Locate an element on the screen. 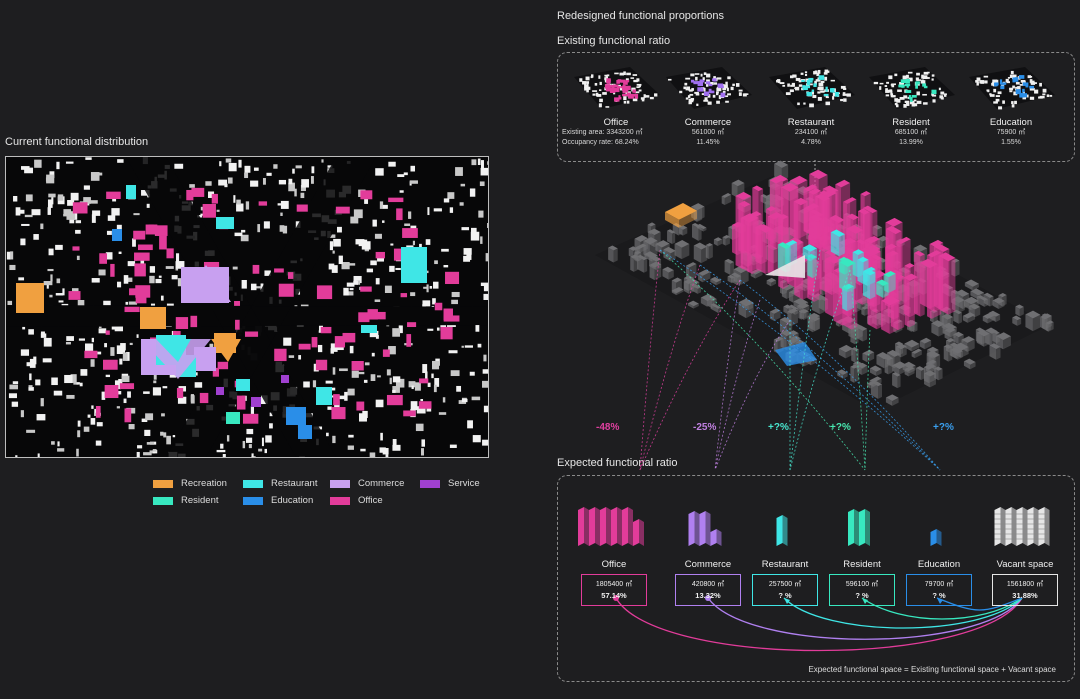  legend-label: Resident is located at coordinates (200, 500).